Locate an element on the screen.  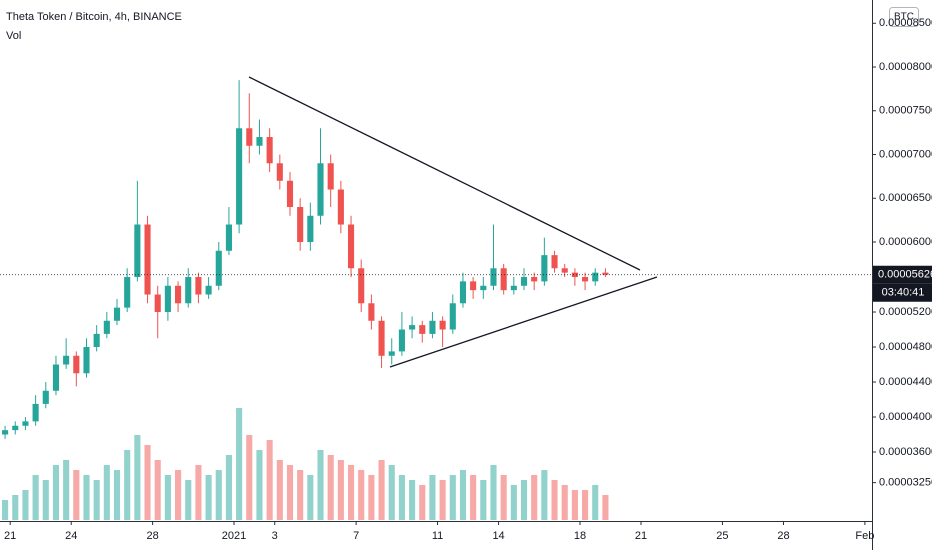
y-tick-label: 0.00008000 is located at coordinates (905, 67).